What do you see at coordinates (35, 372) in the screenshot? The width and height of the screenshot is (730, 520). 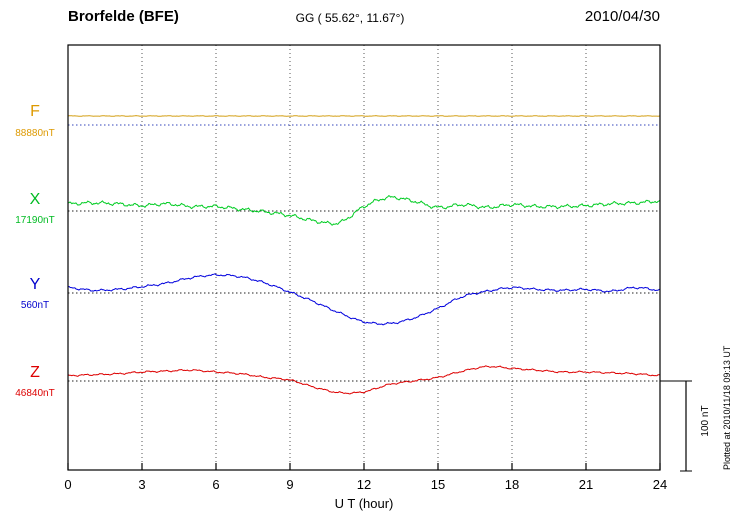 I see `component-label-z: Z` at bounding box center [35, 372].